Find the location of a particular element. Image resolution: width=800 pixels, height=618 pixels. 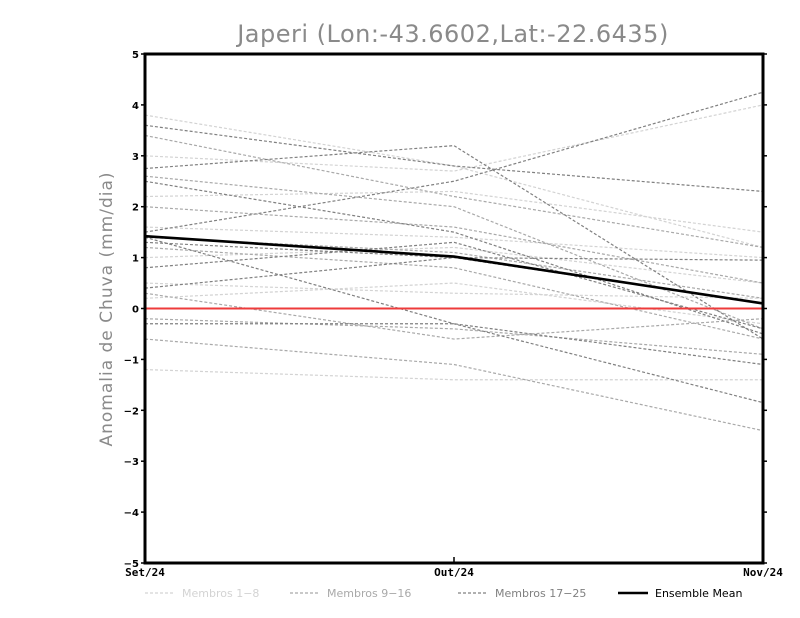

legend-label: Membros 1−8 is located at coordinates (220, 593).